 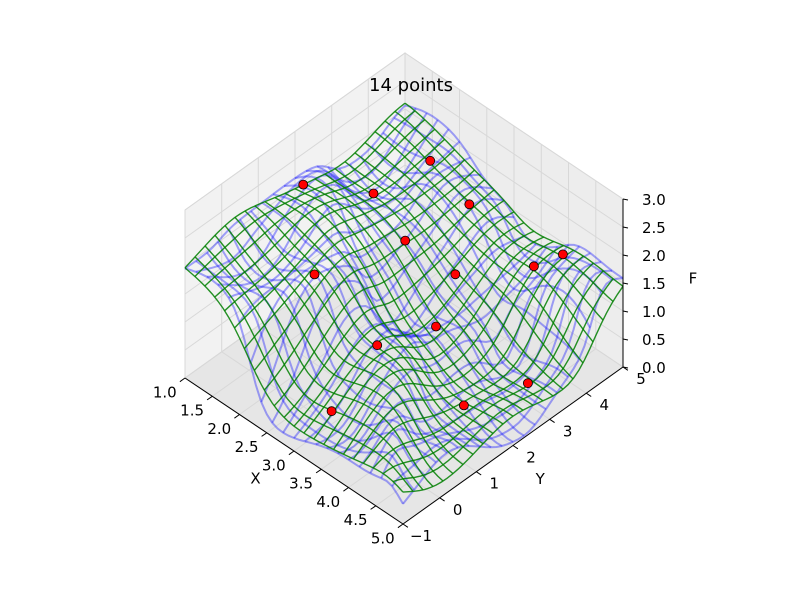 What do you see at coordinates (383, 538) in the screenshot?
I see `x-tick-label: 5.0` at bounding box center [383, 538].